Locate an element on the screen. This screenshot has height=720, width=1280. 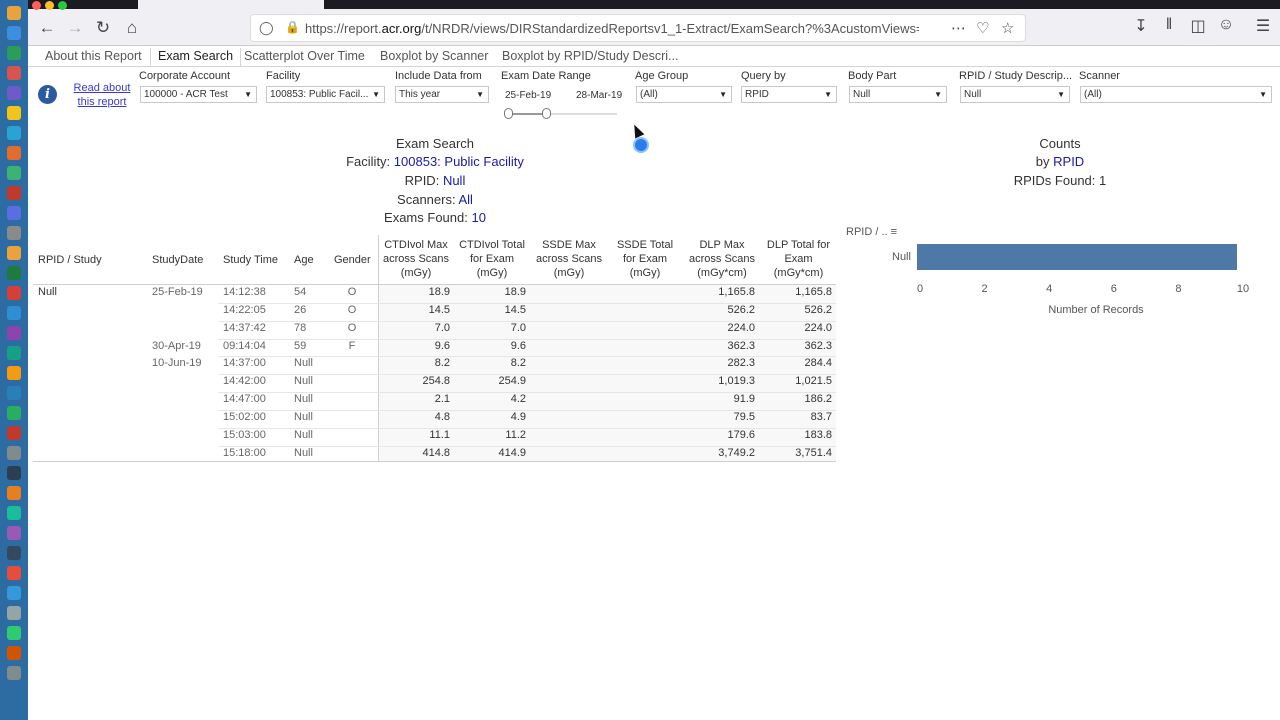
ctdi-total-cell: 4.2 is located at coordinates (518, 399).